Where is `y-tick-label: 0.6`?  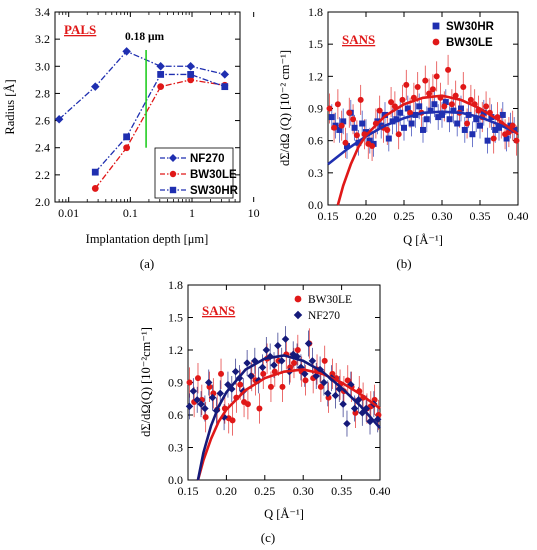 y-tick-label: 0.6 is located at coordinates (175, 415).